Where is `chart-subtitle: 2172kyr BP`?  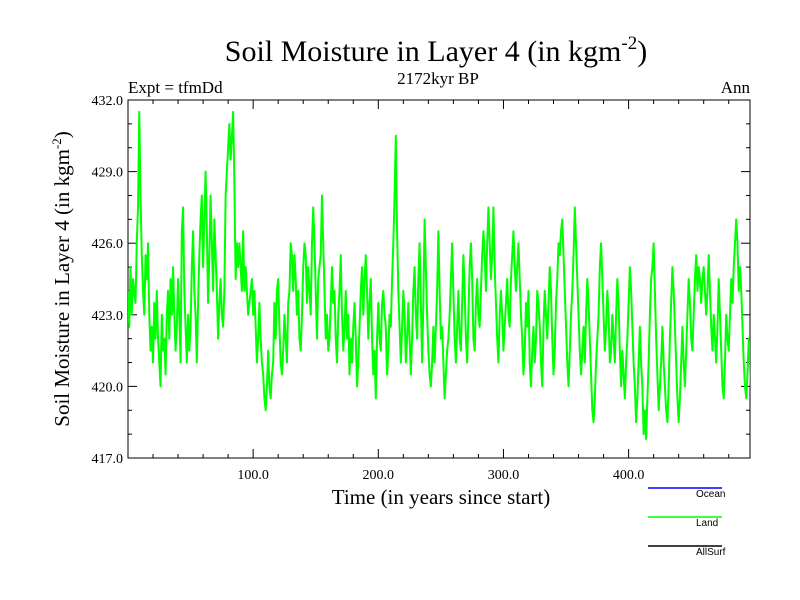
chart-subtitle: 2172kyr BP is located at coordinates (438, 78).